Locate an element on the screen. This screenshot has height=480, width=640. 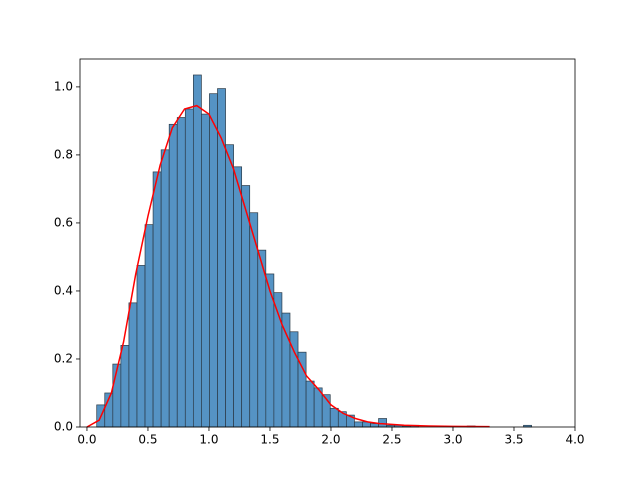
y-tick-label: 0.0 is located at coordinates (63, 427).